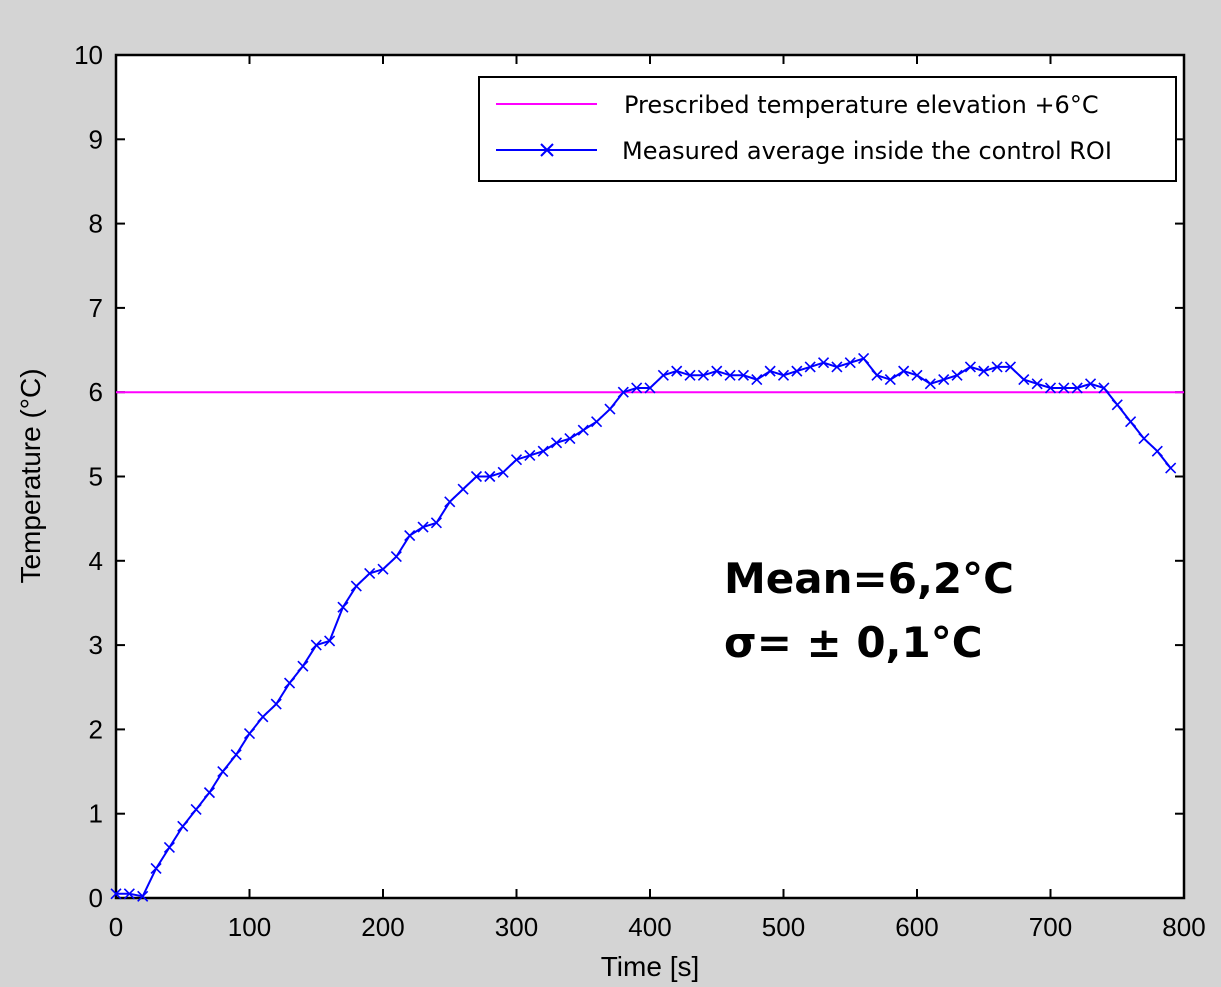 The height and width of the screenshot is (987, 1221). Describe the element at coordinates (96, 898) in the screenshot. I see `y-tick-label: 0` at that location.